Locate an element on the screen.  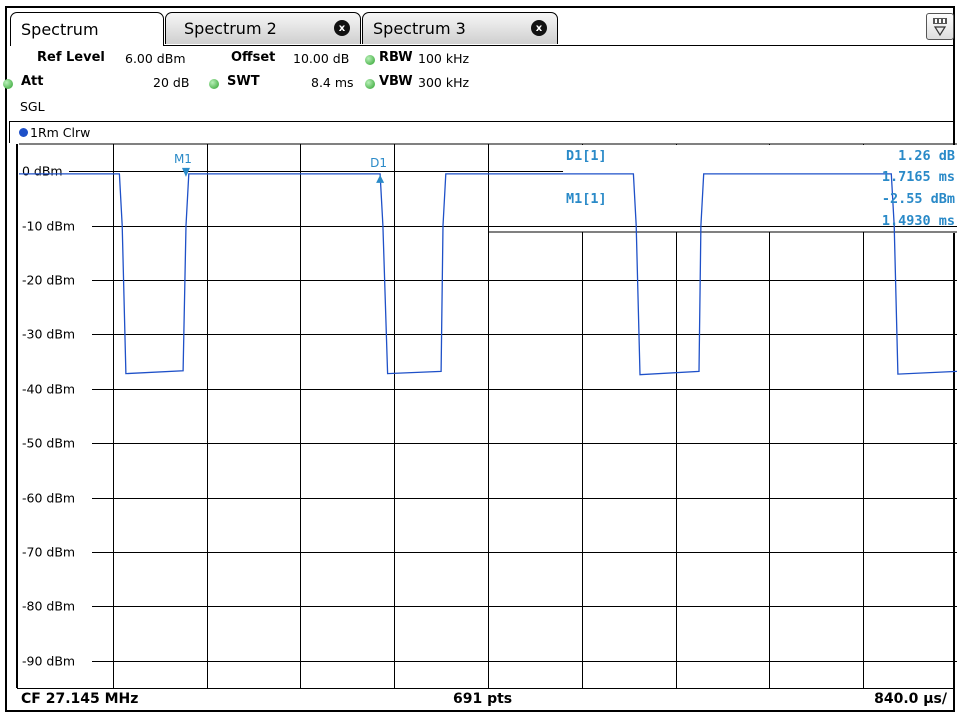
time-per-division: 840.0 µs/ is located at coordinates (910, 699).